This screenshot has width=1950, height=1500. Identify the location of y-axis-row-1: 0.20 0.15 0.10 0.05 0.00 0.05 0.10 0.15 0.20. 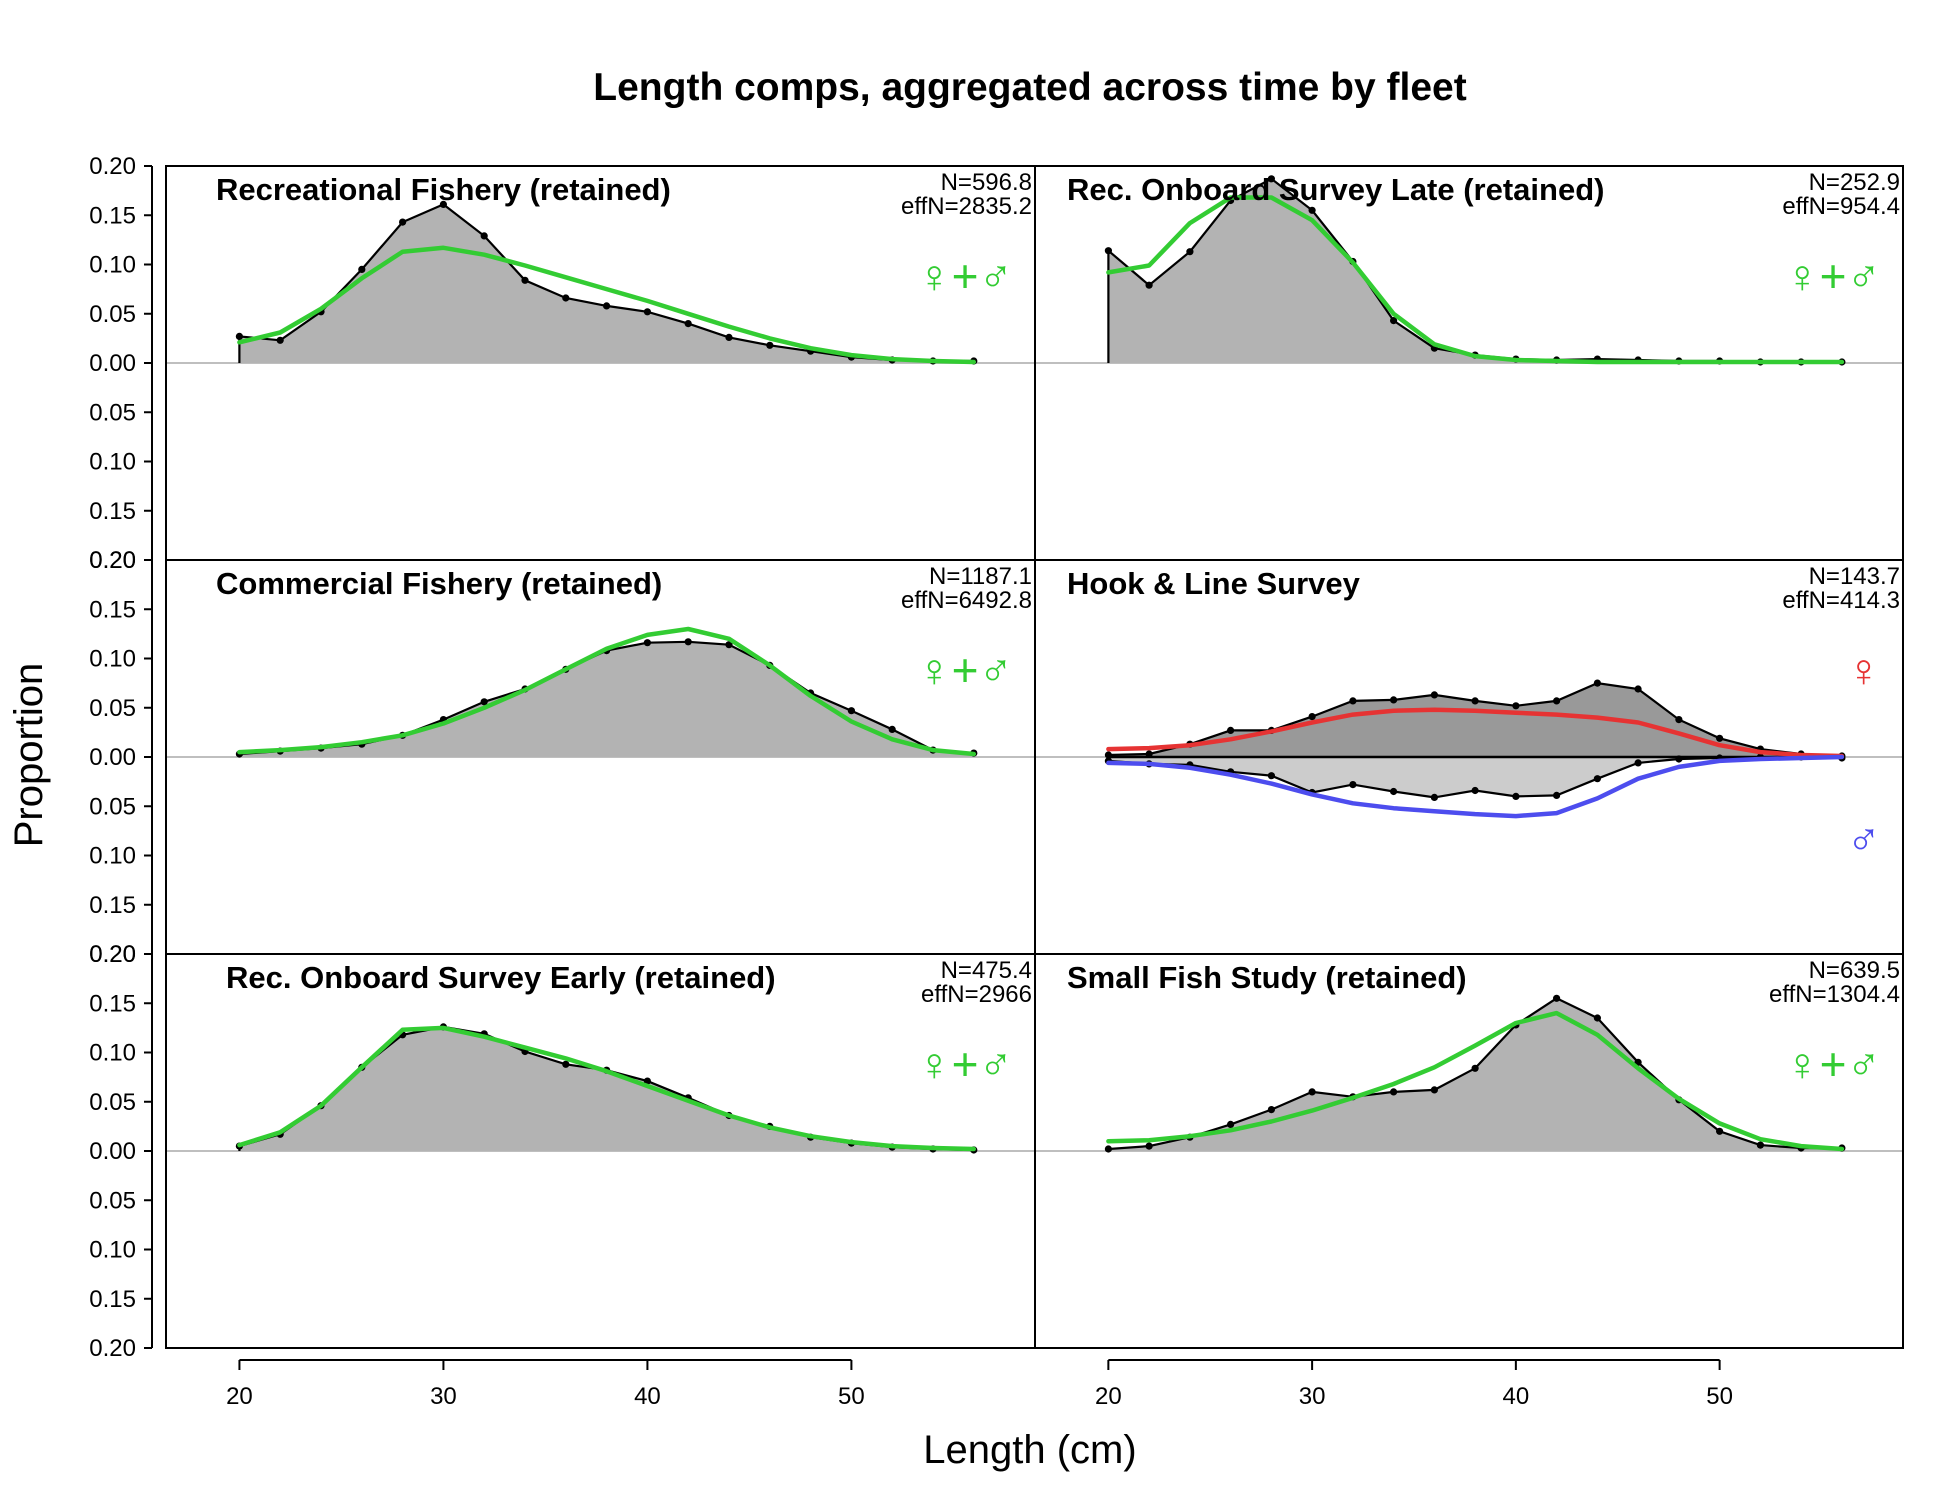
(121, 363).